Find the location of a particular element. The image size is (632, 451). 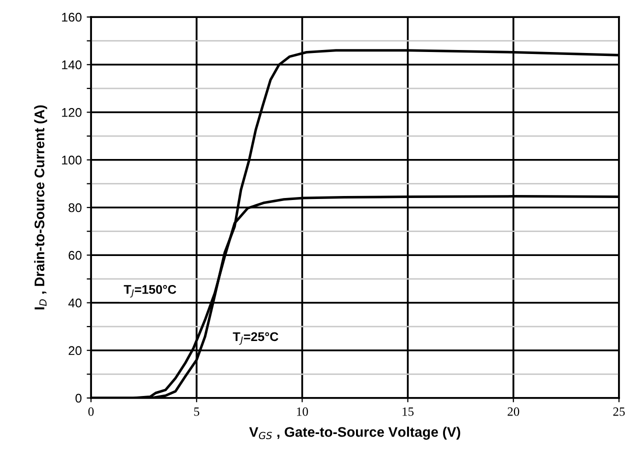

x-tick-label: 15 is located at coordinates (408, 411).